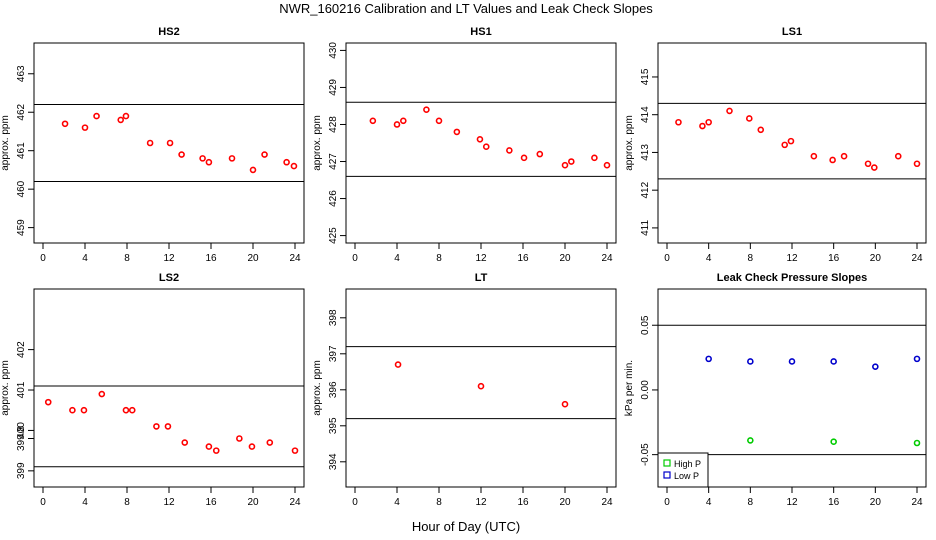  Describe the element at coordinates (917, 258) in the screenshot. I see `ls1-xtick-label: 24` at that location.